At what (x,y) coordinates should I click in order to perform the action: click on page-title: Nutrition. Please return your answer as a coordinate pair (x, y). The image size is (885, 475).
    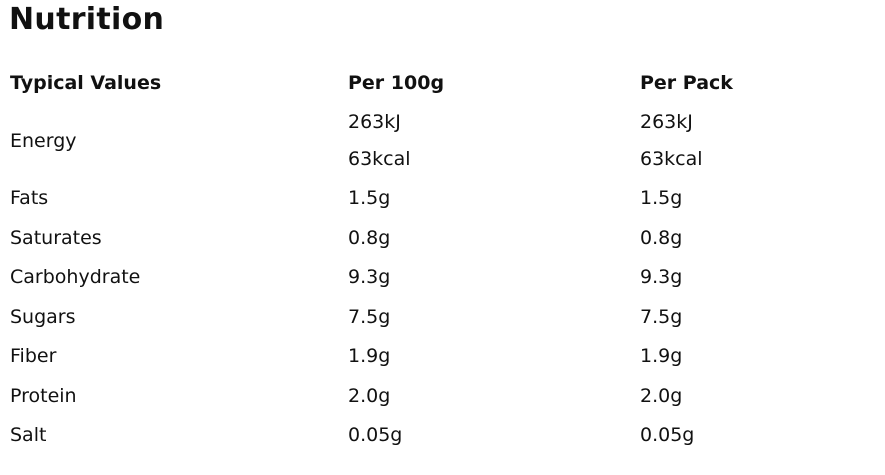
    Looking at the image, I should click on (87, 19).